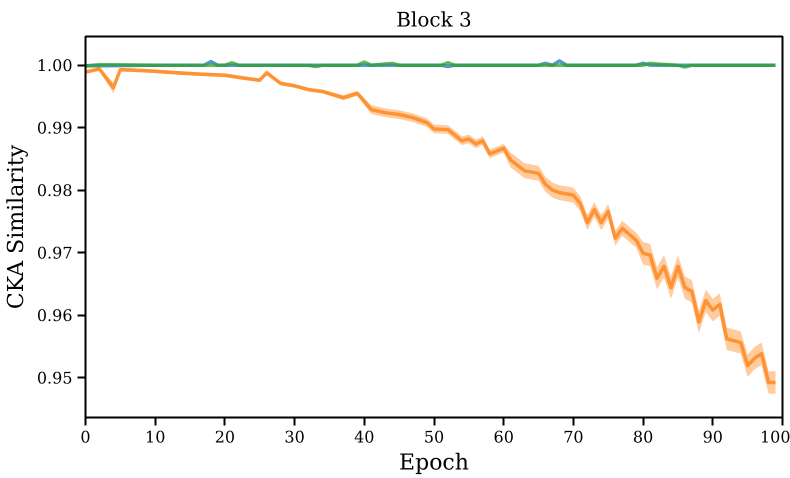  What do you see at coordinates (643, 437) in the screenshot?
I see `x-tick-label: 80` at bounding box center [643, 437].